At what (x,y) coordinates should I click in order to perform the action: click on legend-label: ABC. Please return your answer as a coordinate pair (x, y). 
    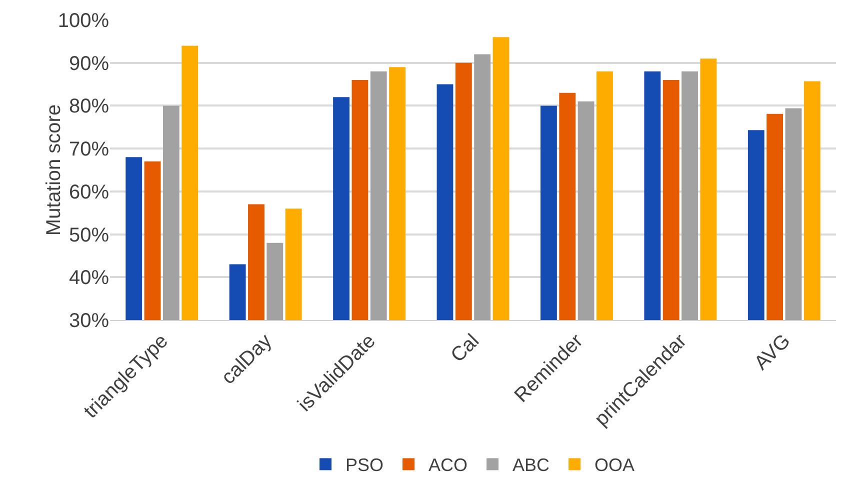
    Looking at the image, I should click on (531, 465).